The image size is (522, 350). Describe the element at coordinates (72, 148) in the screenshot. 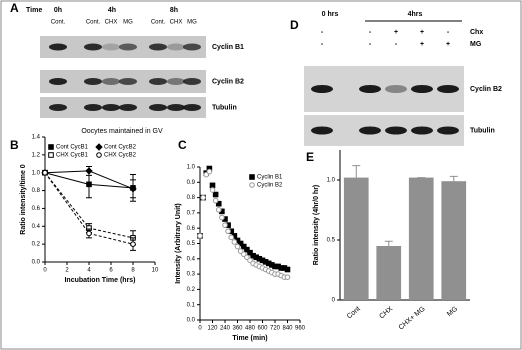

I see `legend-label: Cont CycB1` at that location.